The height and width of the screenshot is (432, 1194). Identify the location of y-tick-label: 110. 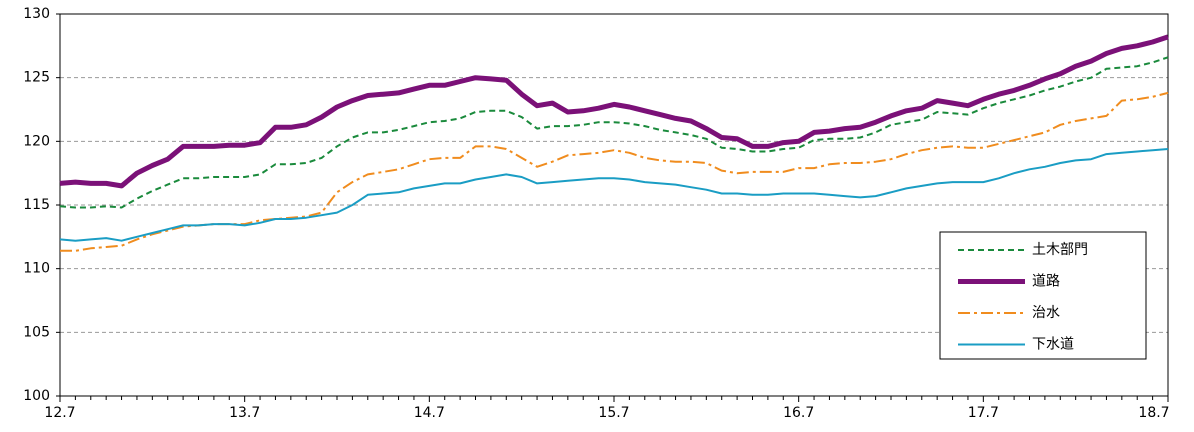
(36, 269).